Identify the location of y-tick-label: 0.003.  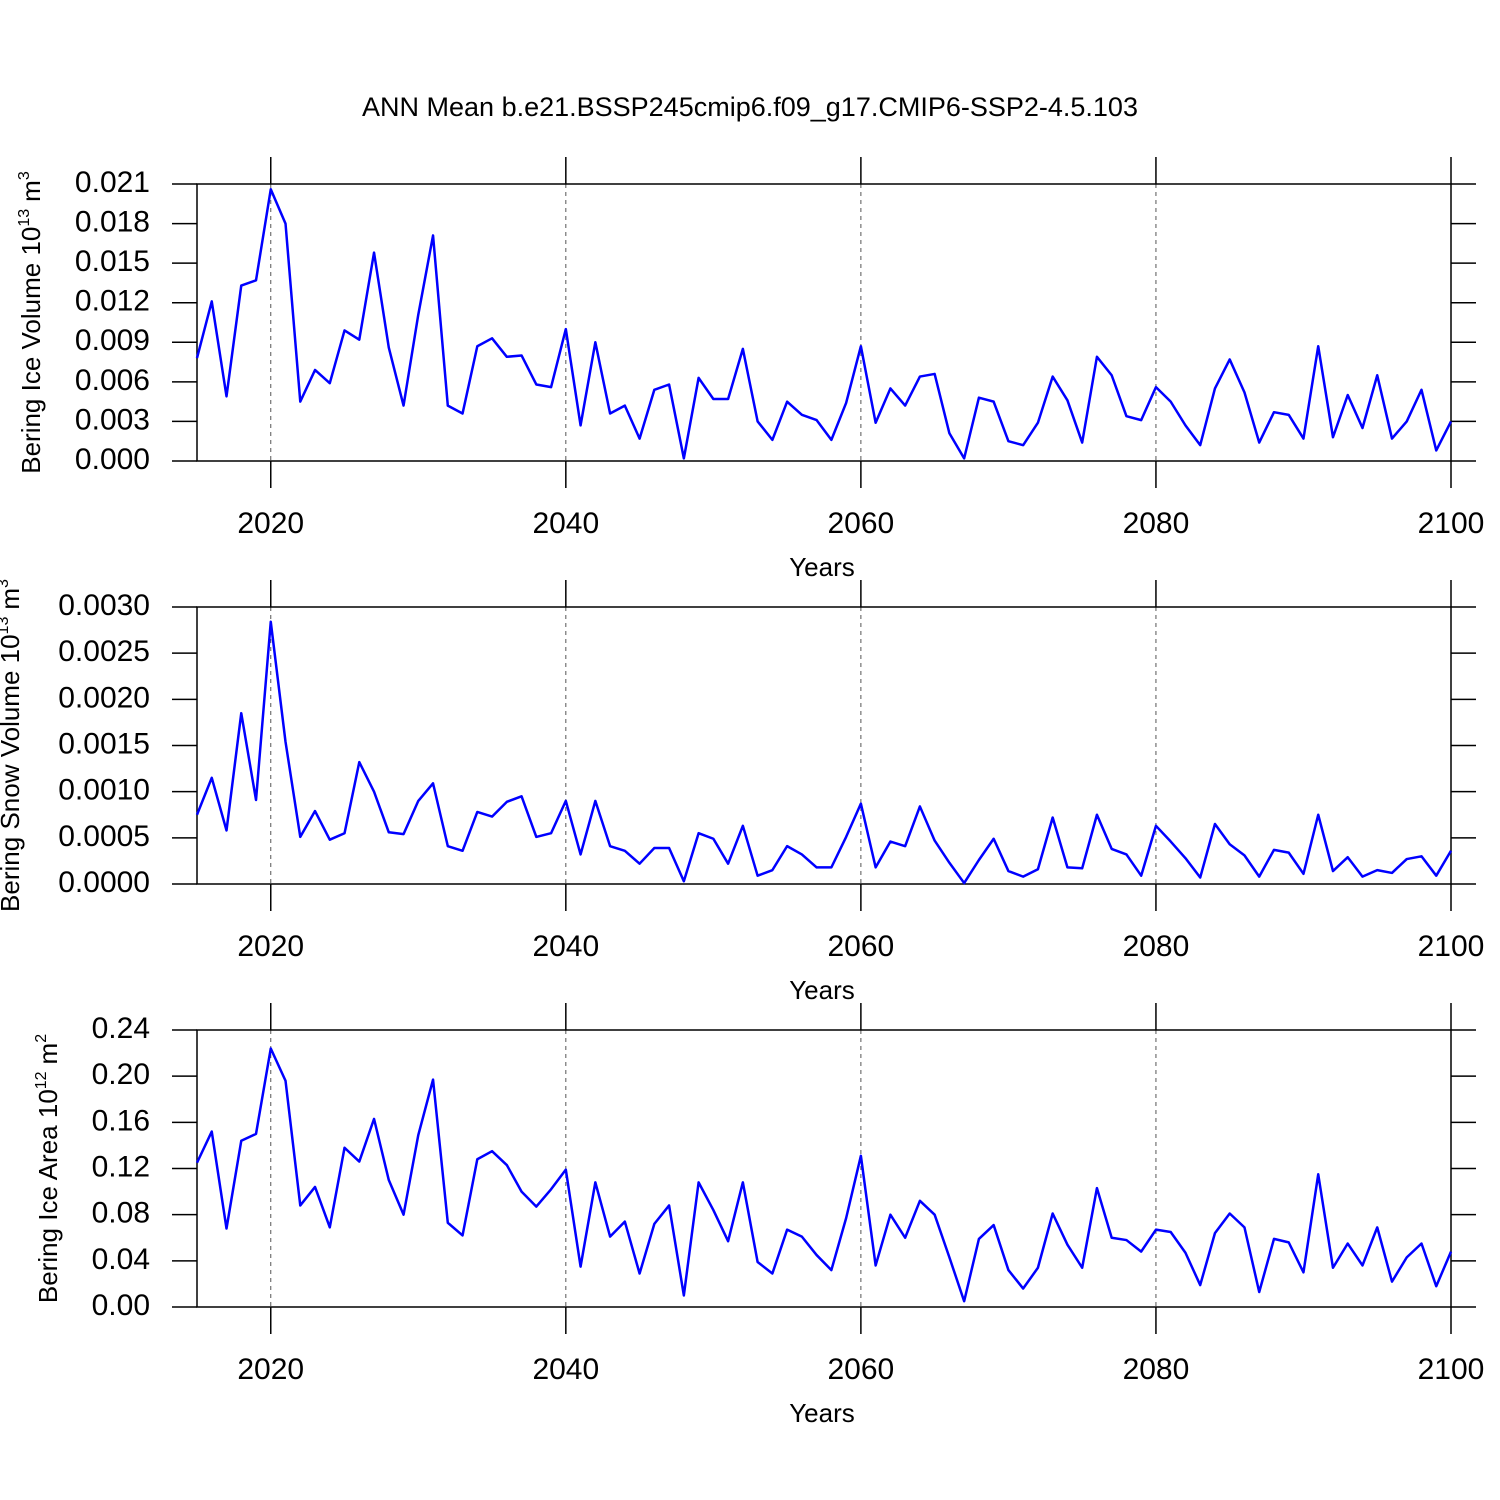
(112, 419).